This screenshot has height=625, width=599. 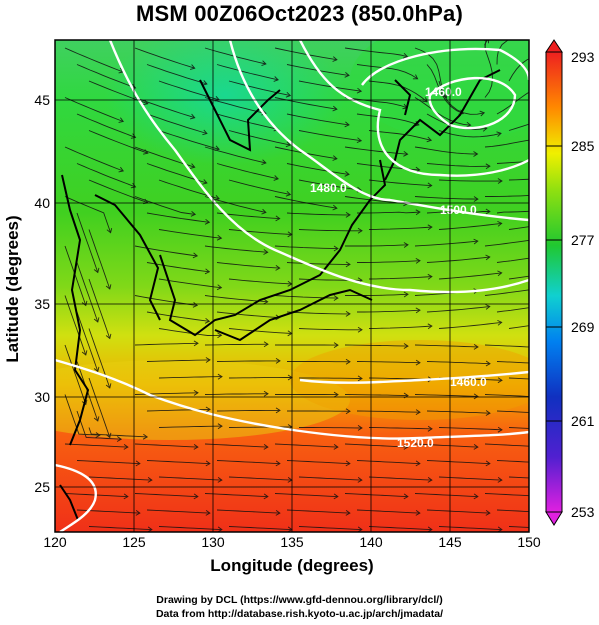 What do you see at coordinates (554, 282) in the screenshot?
I see `colorbar` at bounding box center [554, 282].